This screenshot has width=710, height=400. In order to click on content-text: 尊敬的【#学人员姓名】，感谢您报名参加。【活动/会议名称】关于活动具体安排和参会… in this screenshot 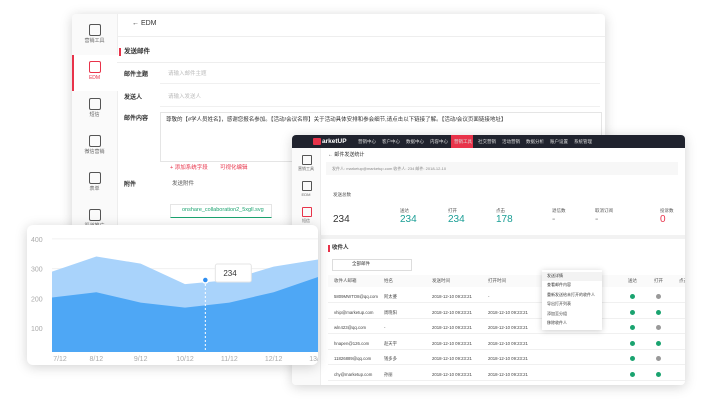, I will do `click(336, 120)`.